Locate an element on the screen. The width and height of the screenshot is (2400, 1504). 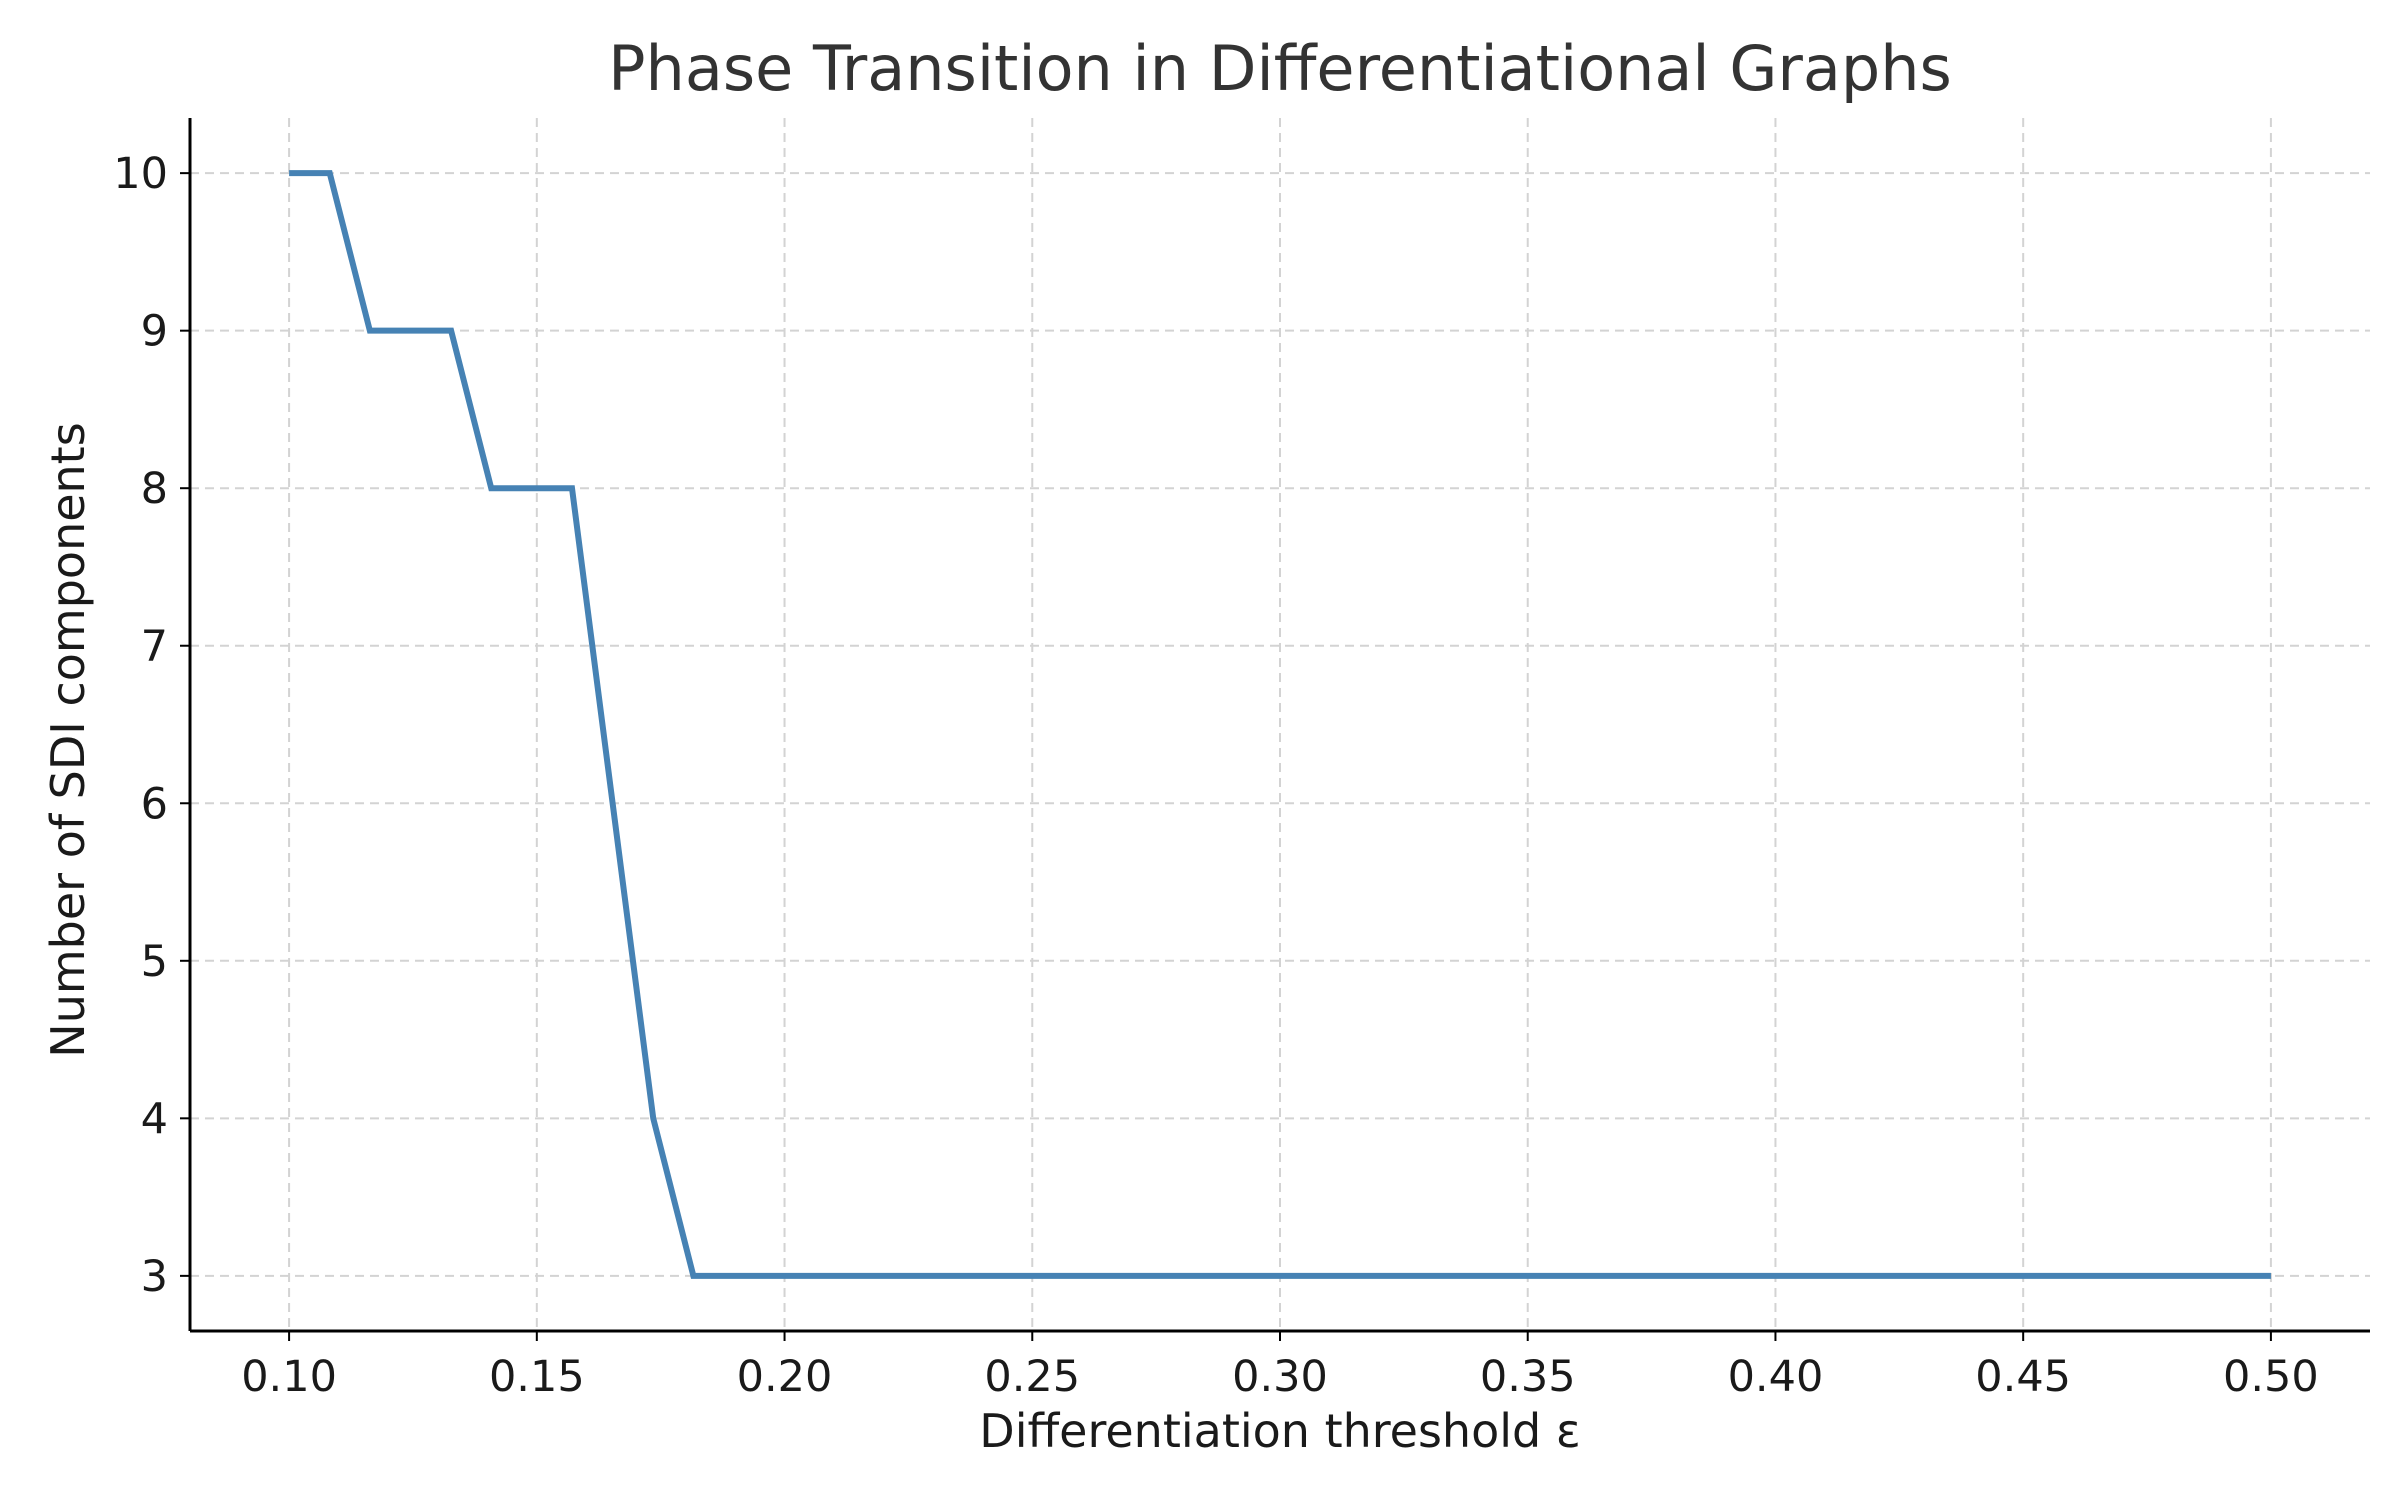
y-tick-label: 10 is located at coordinates (140, 174).